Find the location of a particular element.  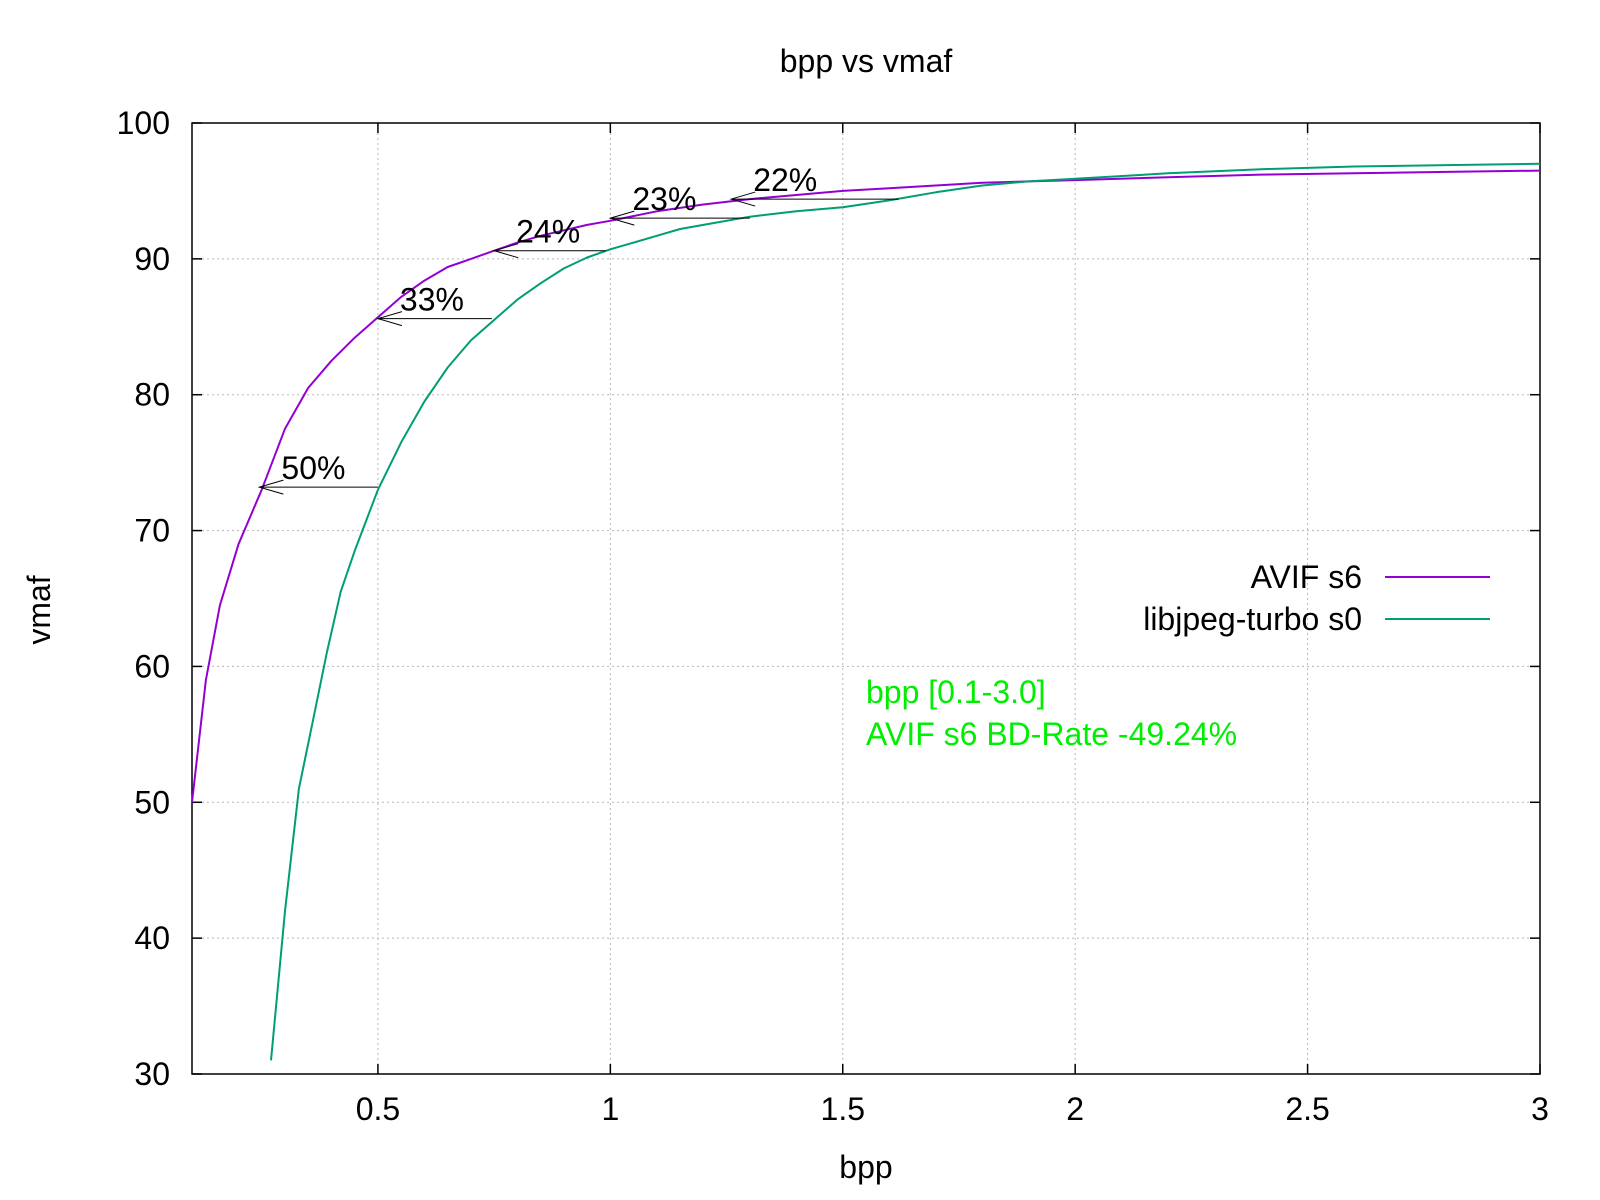

bd-rate-note: bpp [0.1-3.0] AVIF s6 BD-Rate -49.24% is located at coordinates (1051, 713).